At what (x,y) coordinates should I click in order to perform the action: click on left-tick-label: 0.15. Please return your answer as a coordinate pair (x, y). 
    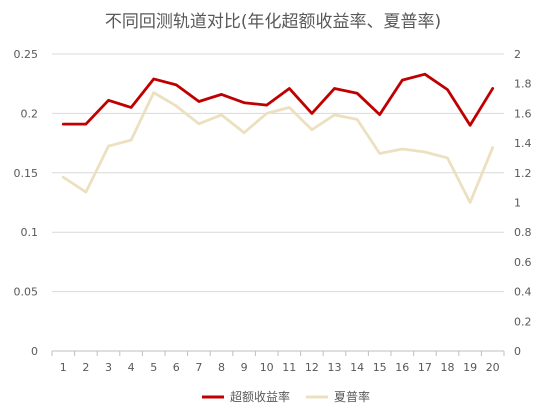
    Looking at the image, I should click on (26, 173).